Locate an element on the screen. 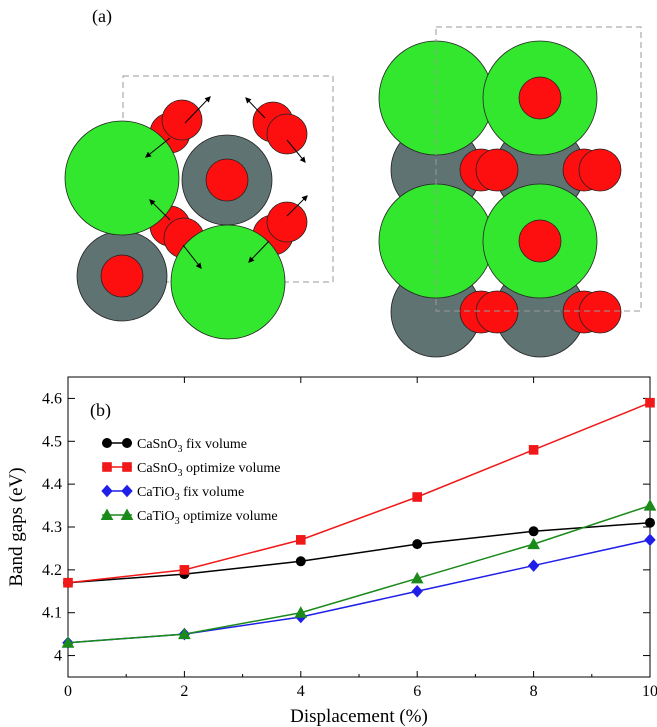 This screenshot has width=657, height=727. x-tick-label: 4 is located at coordinates (301, 691).